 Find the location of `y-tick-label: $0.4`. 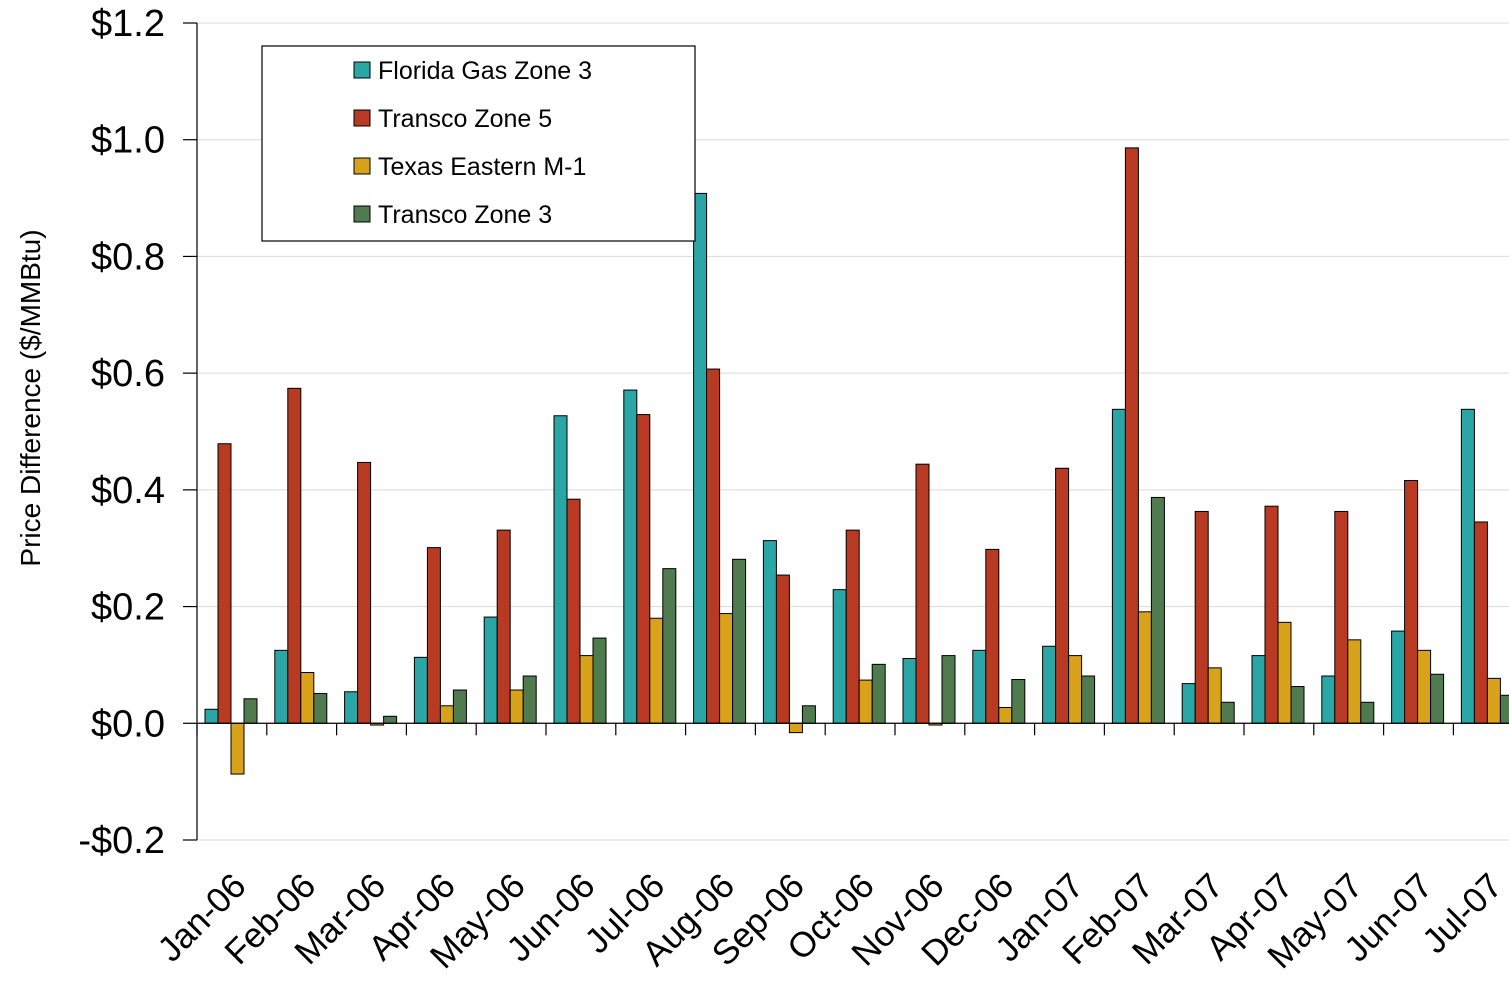

y-tick-label: $0.4 is located at coordinates (128, 491).